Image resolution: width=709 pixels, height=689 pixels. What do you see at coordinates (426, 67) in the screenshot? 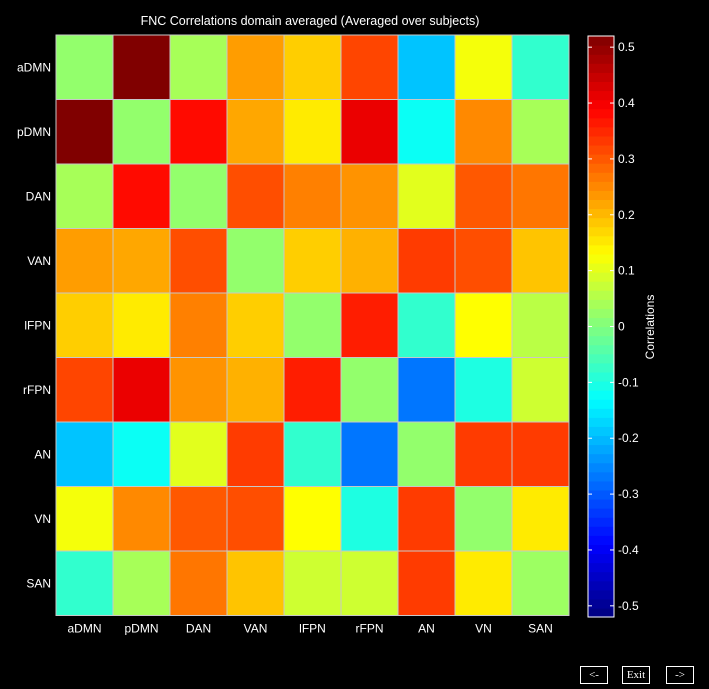
I see `heatmap-cell-aDMN-AN` at bounding box center [426, 67].